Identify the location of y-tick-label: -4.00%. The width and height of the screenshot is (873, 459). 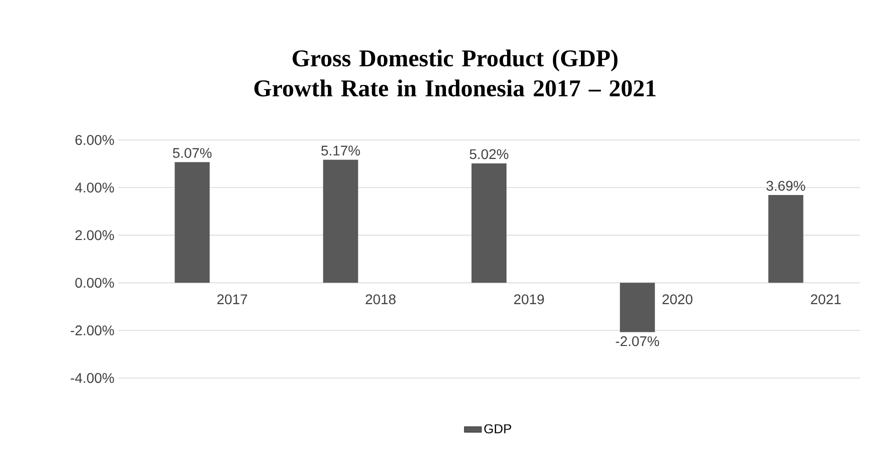
(92, 378).